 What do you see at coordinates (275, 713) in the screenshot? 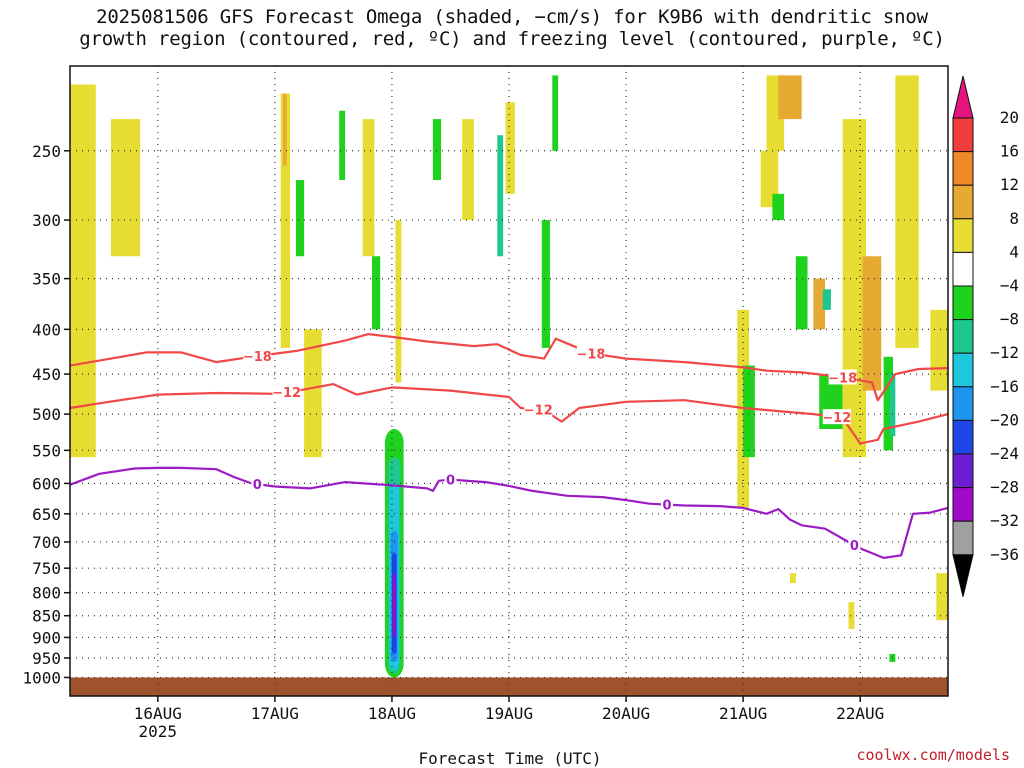
I see `x-tick-label: 17AUG` at bounding box center [275, 713].